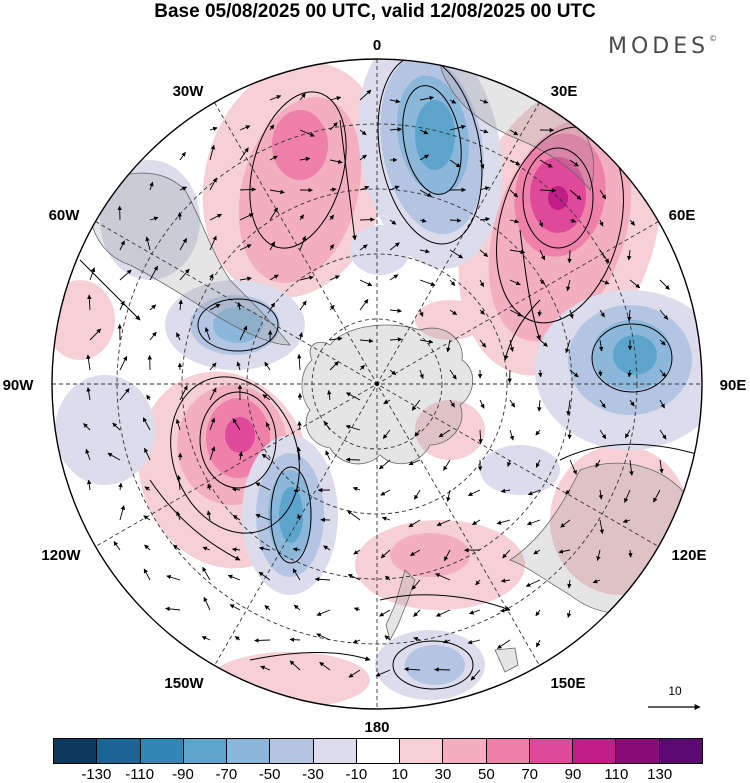  What do you see at coordinates (310, 656) in the screenshot?
I see `streamline-e` at bounding box center [310, 656].